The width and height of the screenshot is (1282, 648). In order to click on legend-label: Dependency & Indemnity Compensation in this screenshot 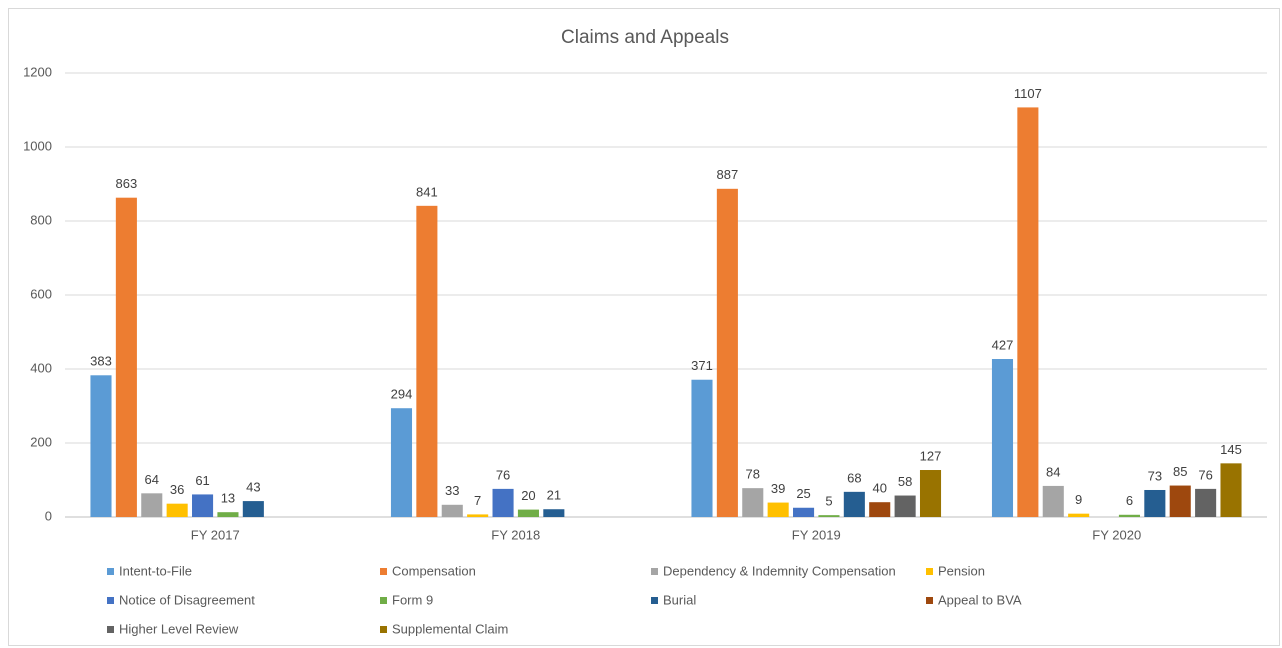, I will do `click(779, 570)`.